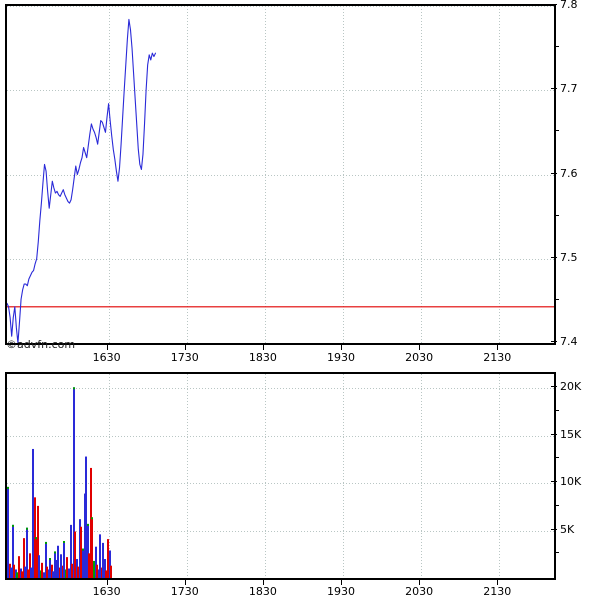 This screenshot has height=600, width=600. Describe the element at coordinates (419, 591) in the screenshot. I see `volume-x-tick-label: 2030` at that location.